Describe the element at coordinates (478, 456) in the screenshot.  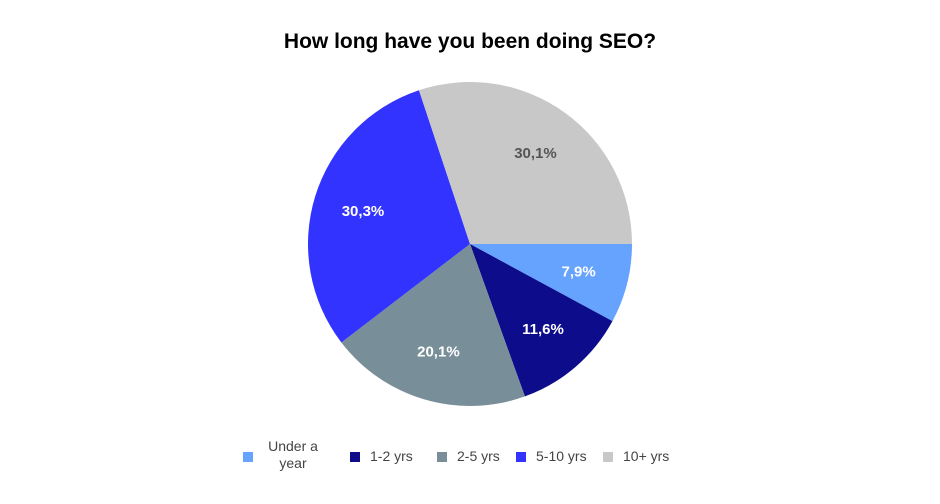
I see `legend-label: 2-5 yrs` at that location.